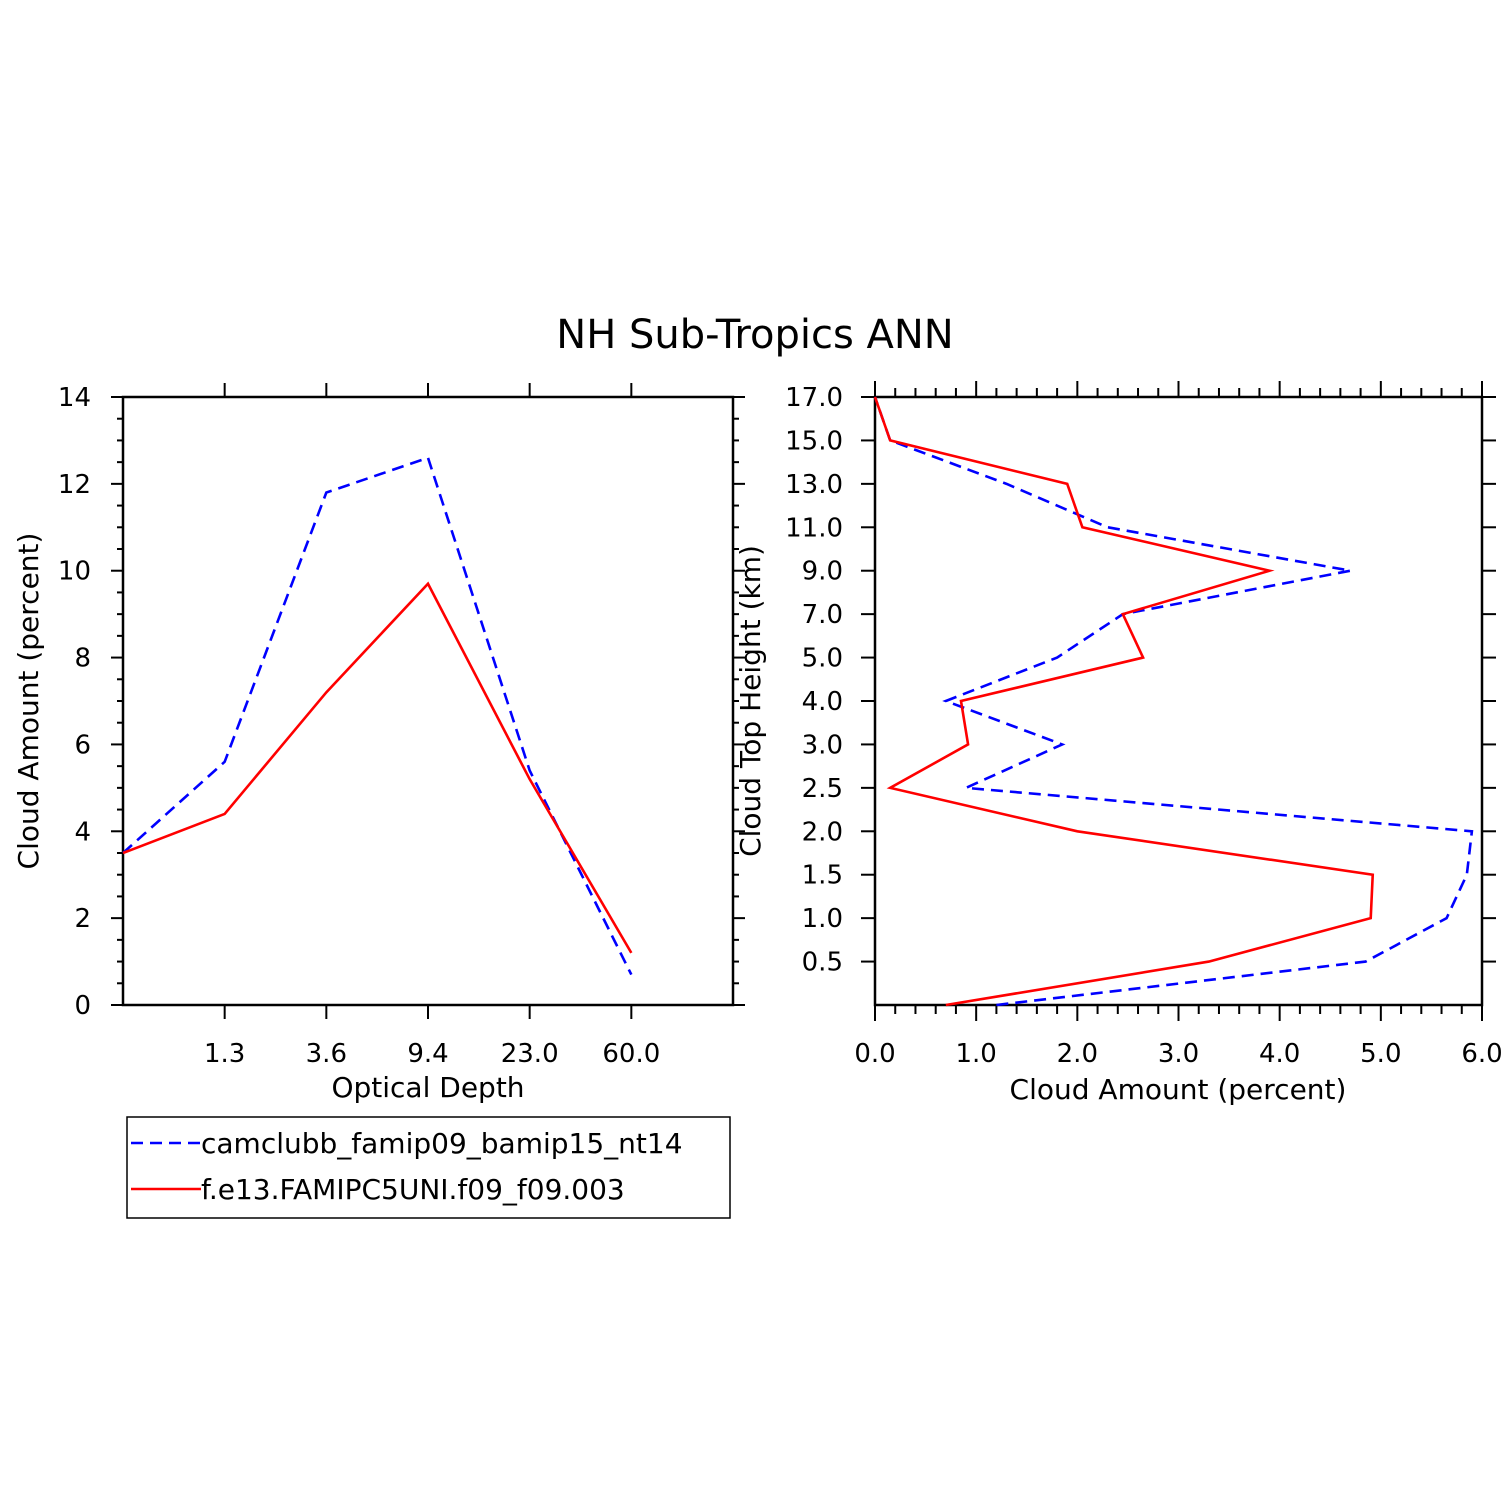  Describe the element at coordinates (750, 701) in the screenshot. I see `right-y-axis-label: Cloud Top Height (km)` at that location.